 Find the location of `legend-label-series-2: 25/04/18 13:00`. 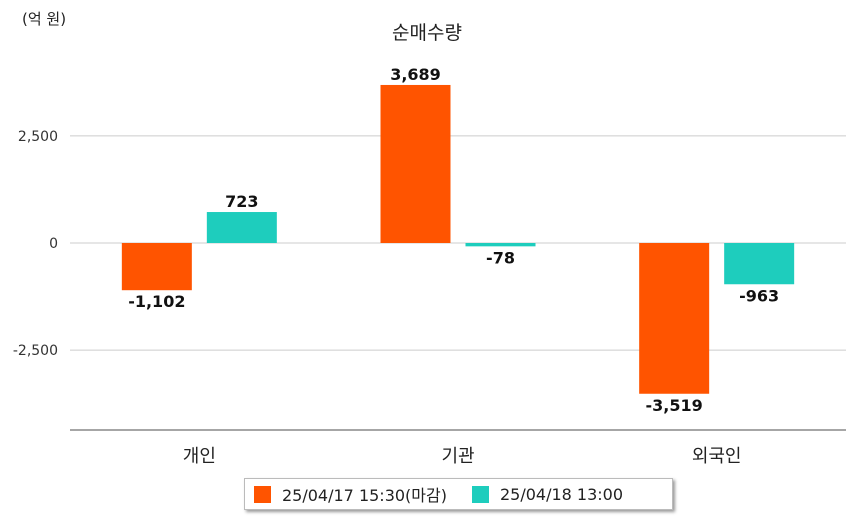

legend-label-series-2: 25/04/18 13:00 is located at coordinates (561, 494).